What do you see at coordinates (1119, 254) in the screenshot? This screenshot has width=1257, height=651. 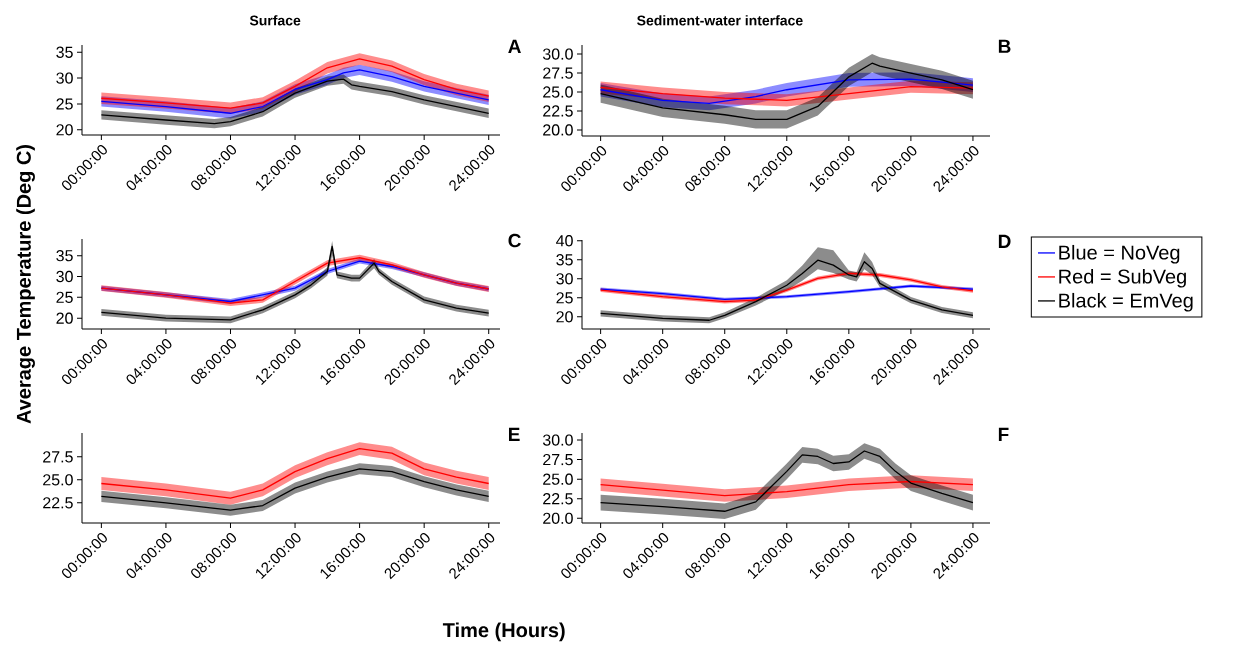 I see `legend-label: Blue = NoVeg` at bounding box center [1119, 254].